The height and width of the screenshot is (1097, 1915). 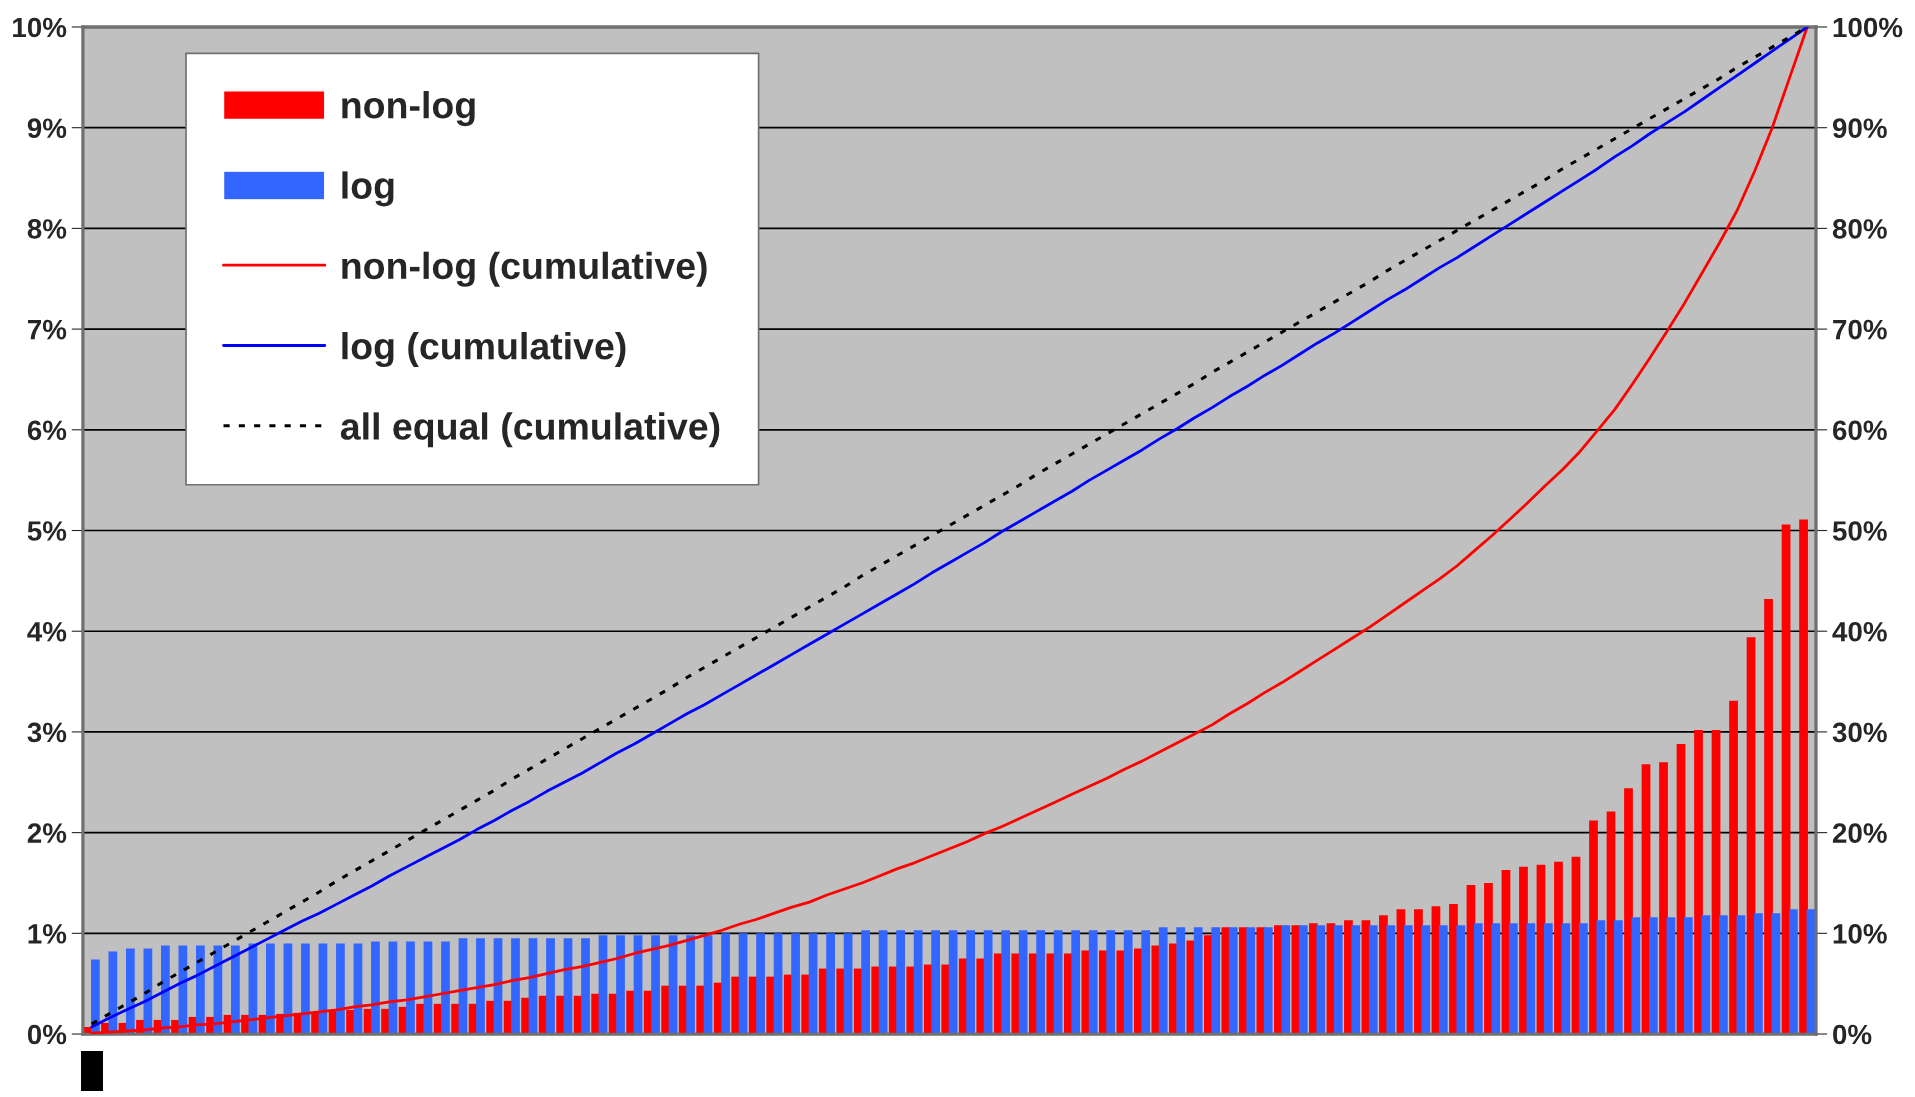 I want to click on legend-label: log, so click(x=368, y=189).